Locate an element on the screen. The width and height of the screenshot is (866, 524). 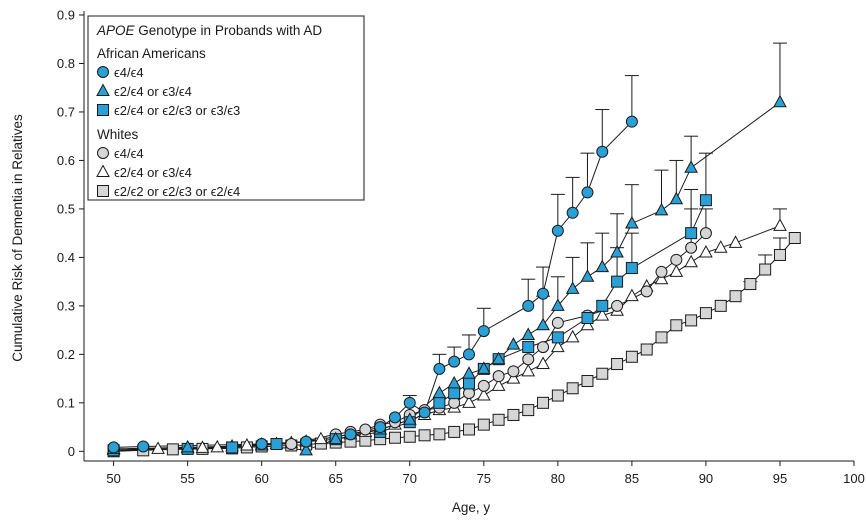
legend-marker-aa-square is located at coordinates (103, 110).